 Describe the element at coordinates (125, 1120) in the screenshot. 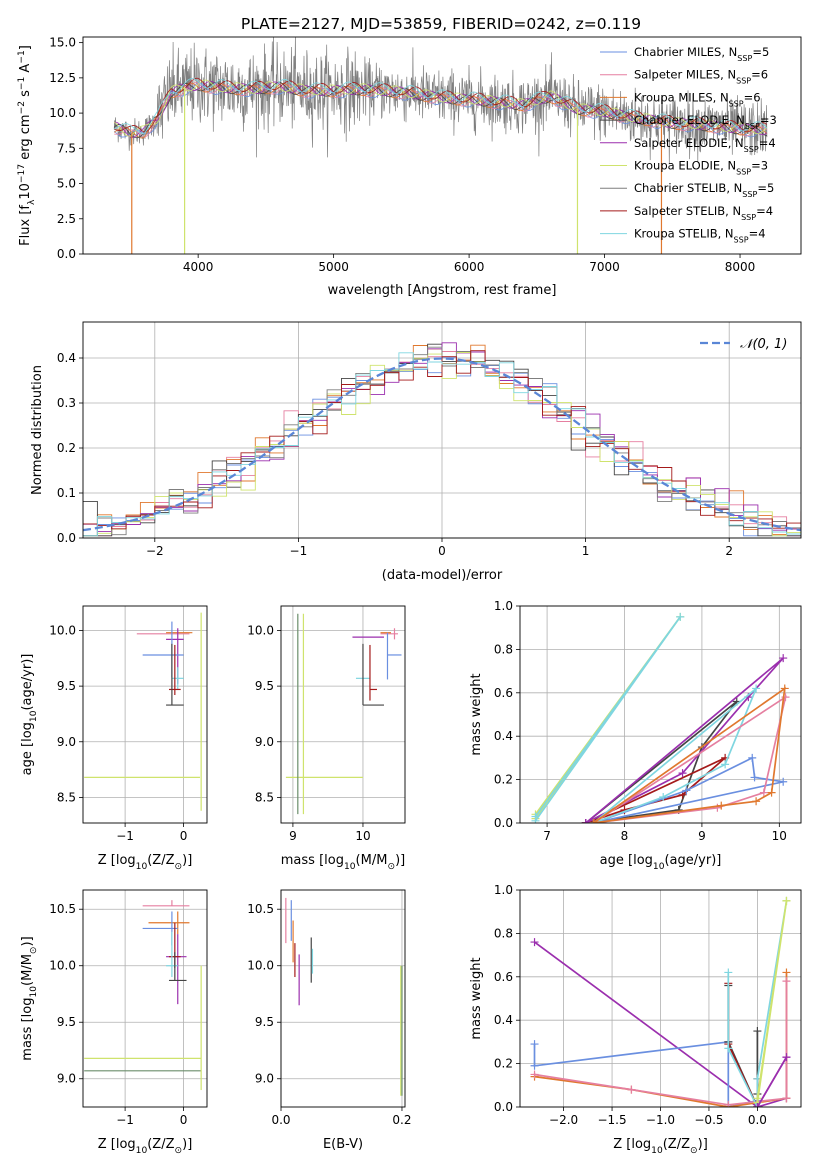

I see `x-tick-label: −1` at that location.